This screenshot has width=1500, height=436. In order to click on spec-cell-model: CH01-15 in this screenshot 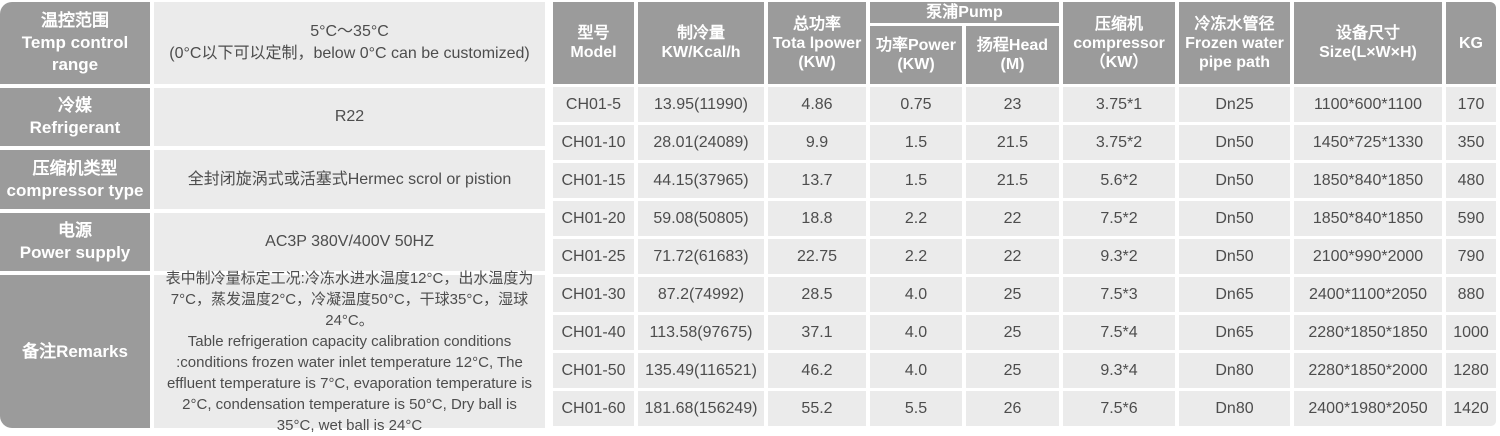, I will do `click(593, 180)`.